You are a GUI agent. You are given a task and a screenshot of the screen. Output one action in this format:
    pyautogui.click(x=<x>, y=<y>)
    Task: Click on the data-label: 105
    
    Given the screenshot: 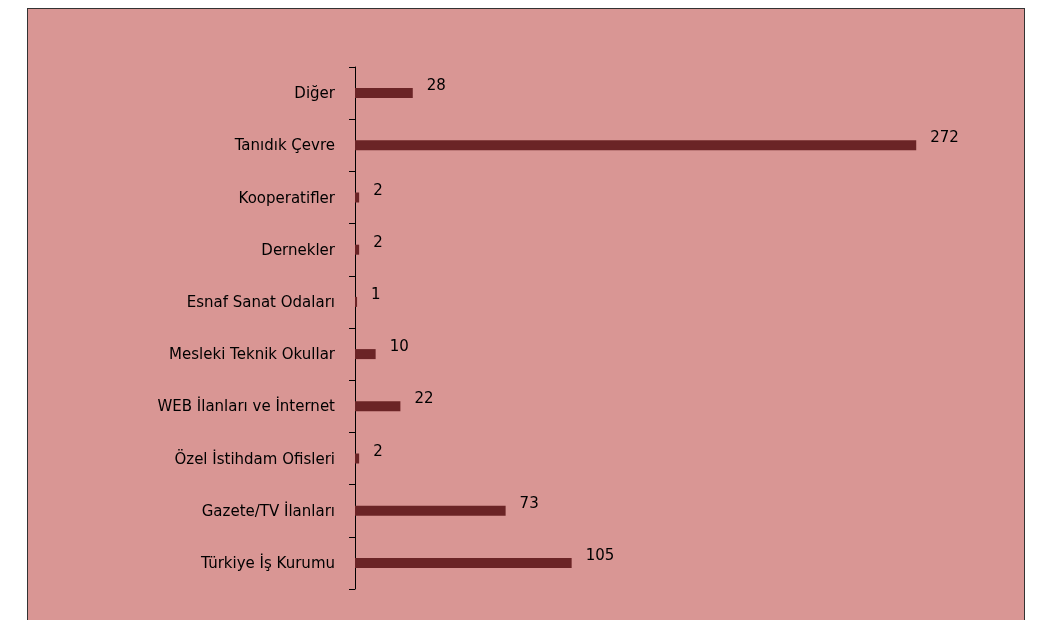 What is the action you would take?
    pyautogui.click(x=600, y=554)
    